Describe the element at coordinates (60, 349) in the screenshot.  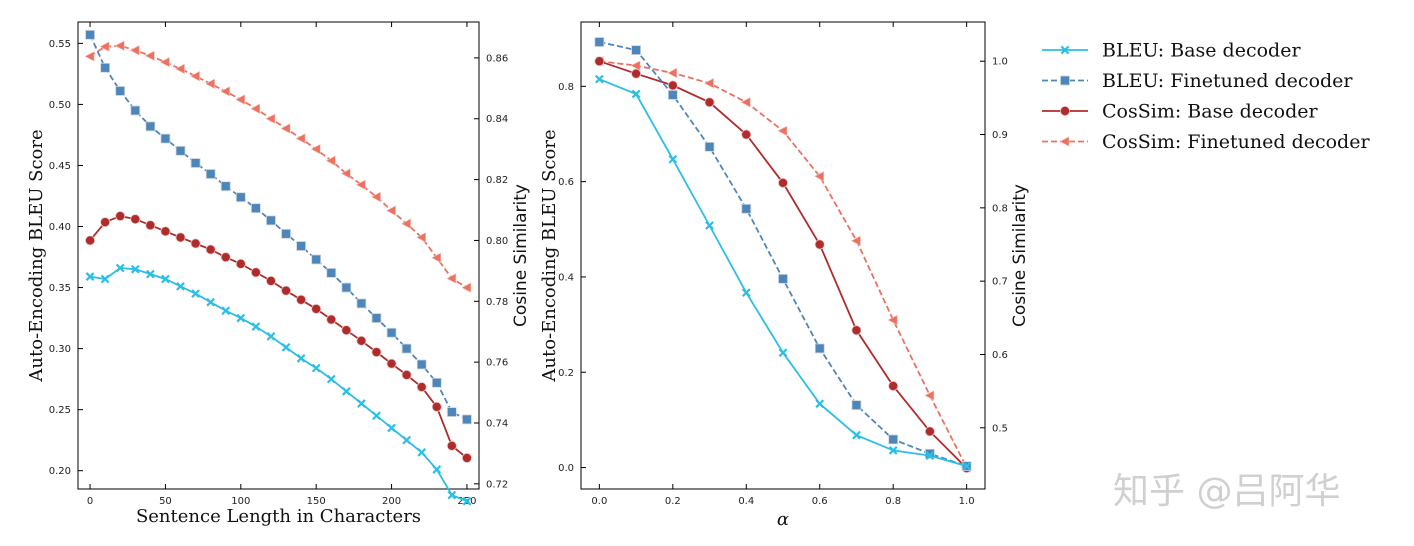
I see `y-tick-label: 0.30` at that location.